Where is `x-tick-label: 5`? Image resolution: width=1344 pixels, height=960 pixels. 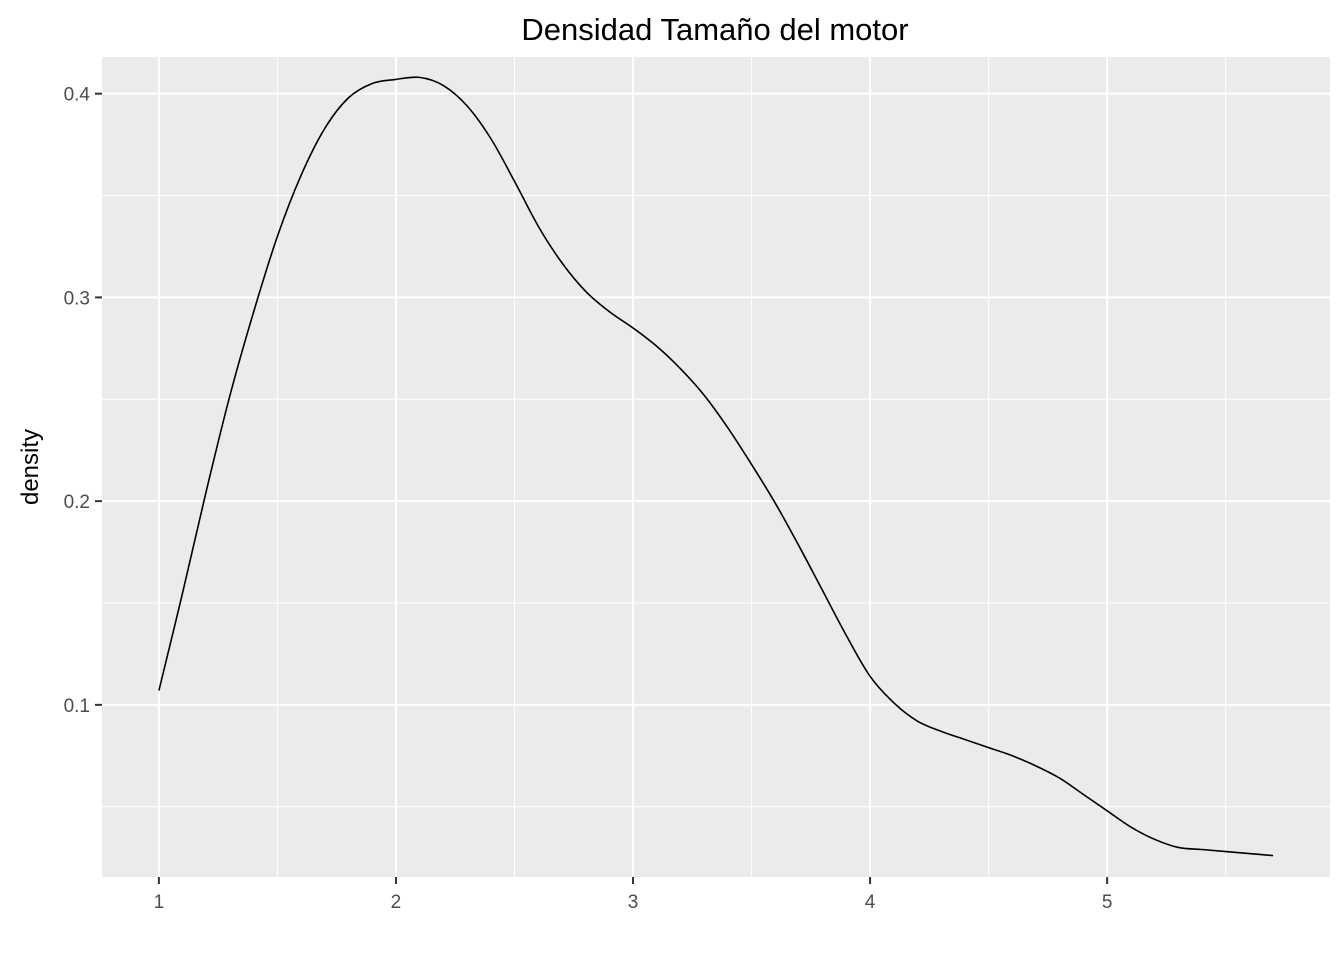
x-tick-label: 5 is located at coordinates (1107, 902).